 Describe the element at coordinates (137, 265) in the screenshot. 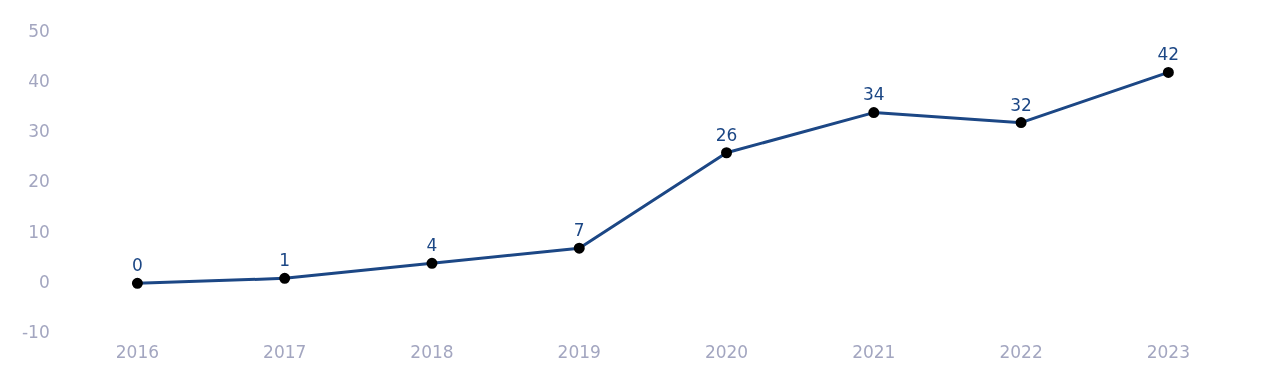

I see `data-label: 0` at that location.